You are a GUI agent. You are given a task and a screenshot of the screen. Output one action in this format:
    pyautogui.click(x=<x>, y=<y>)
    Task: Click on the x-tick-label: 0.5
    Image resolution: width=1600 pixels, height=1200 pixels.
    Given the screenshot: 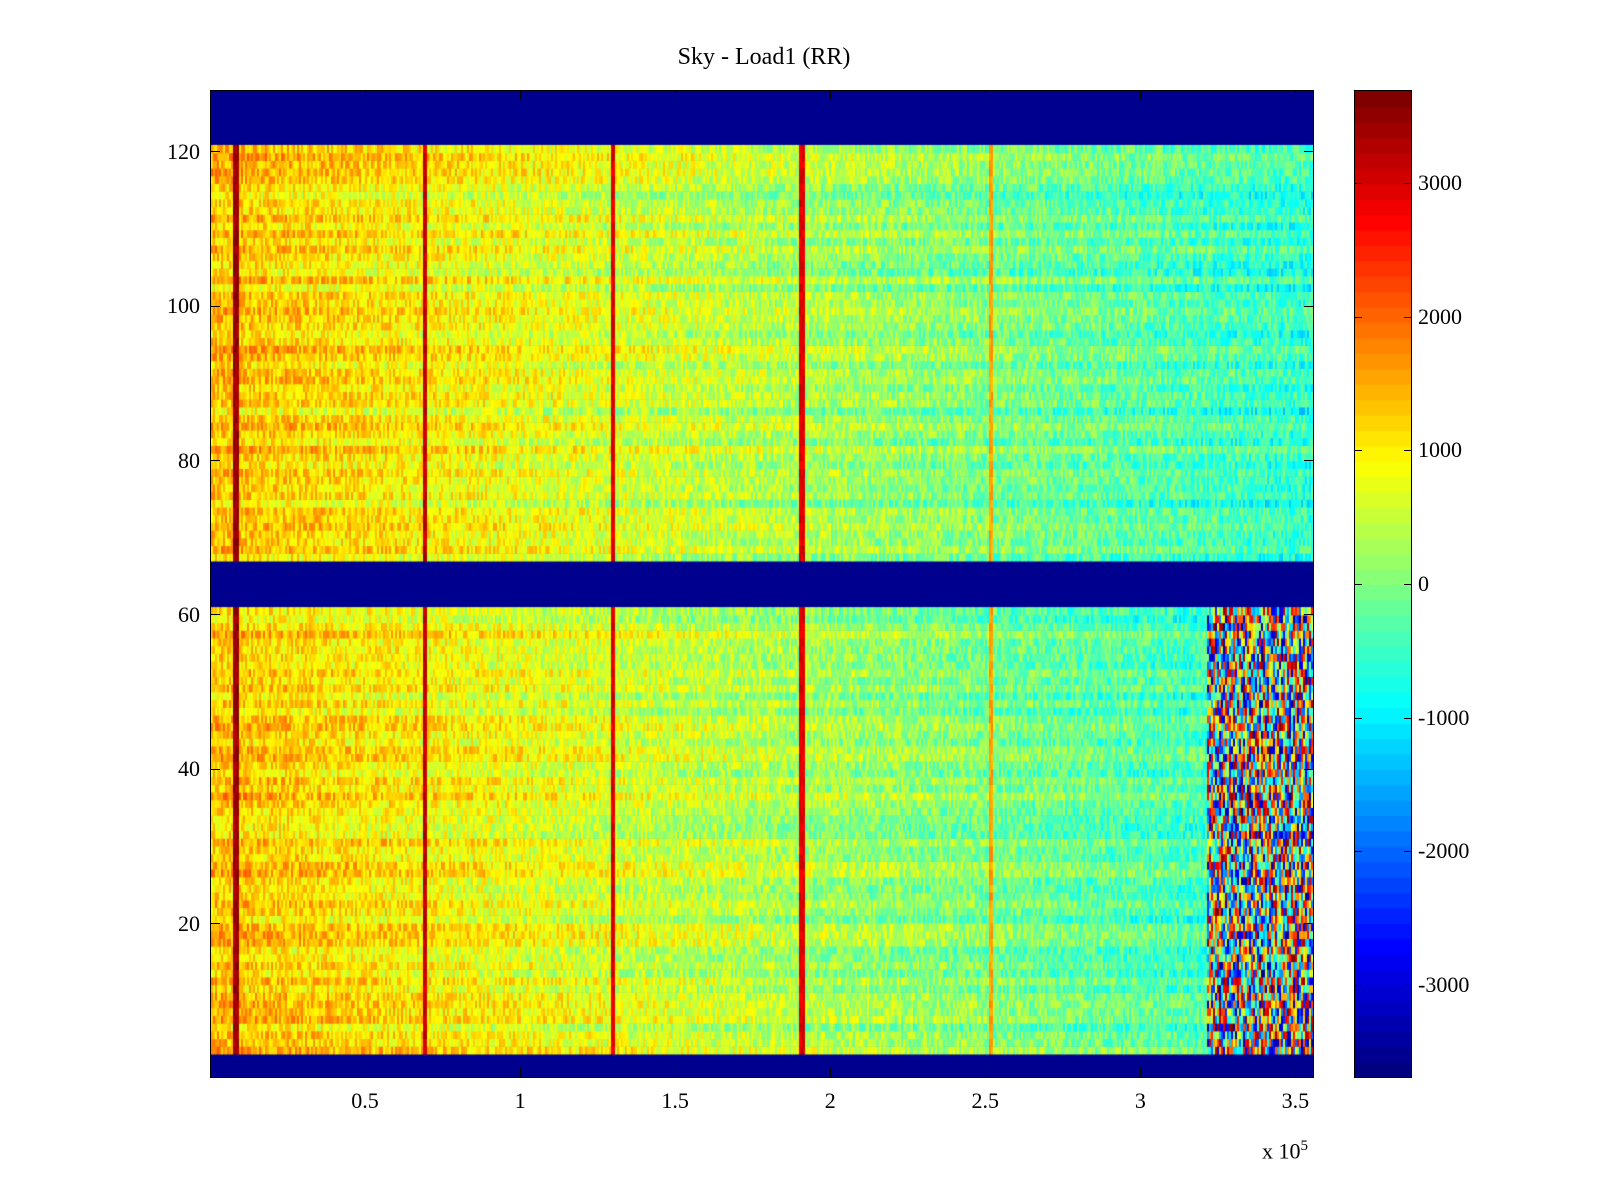 What is the action you would take?
    pyautogui.click(x=365, y=1100)
    